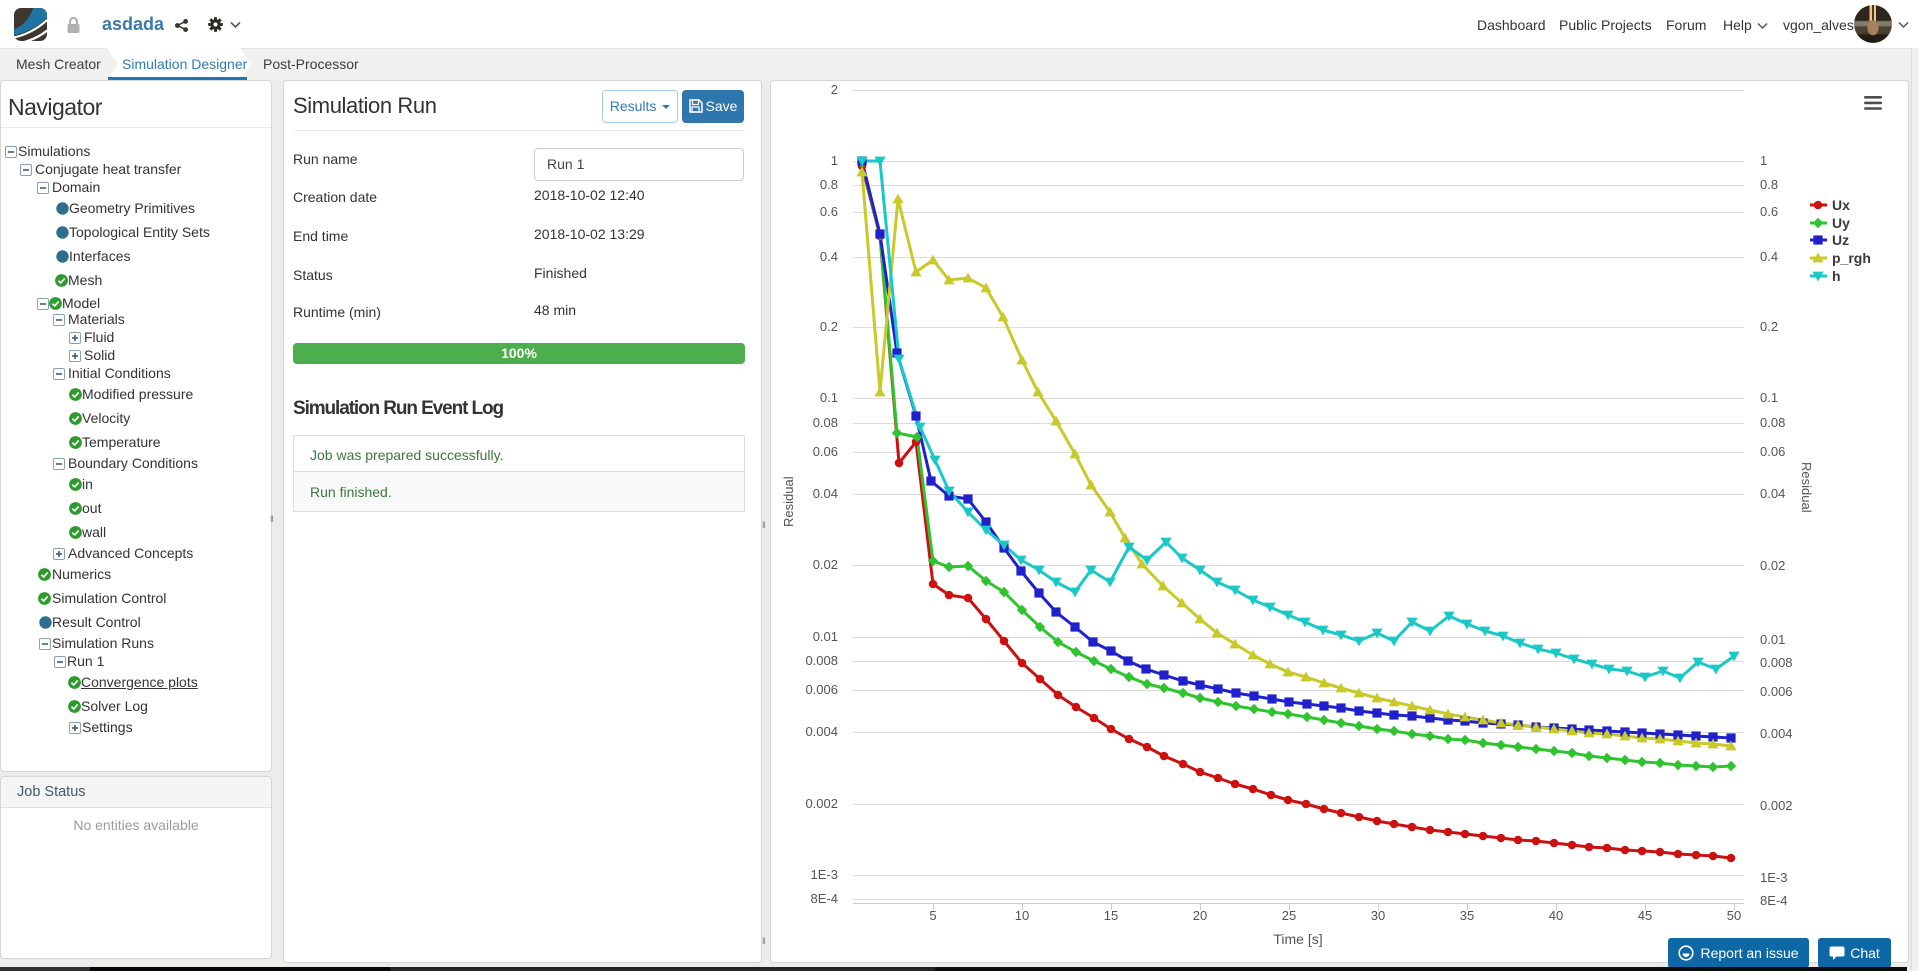 The width and height of the screenshot is (1919, 971). What do you see at coordinates (1556, 915) in the screenshot?
I see `svg-text: 40` at bounding box center [1556, 915].